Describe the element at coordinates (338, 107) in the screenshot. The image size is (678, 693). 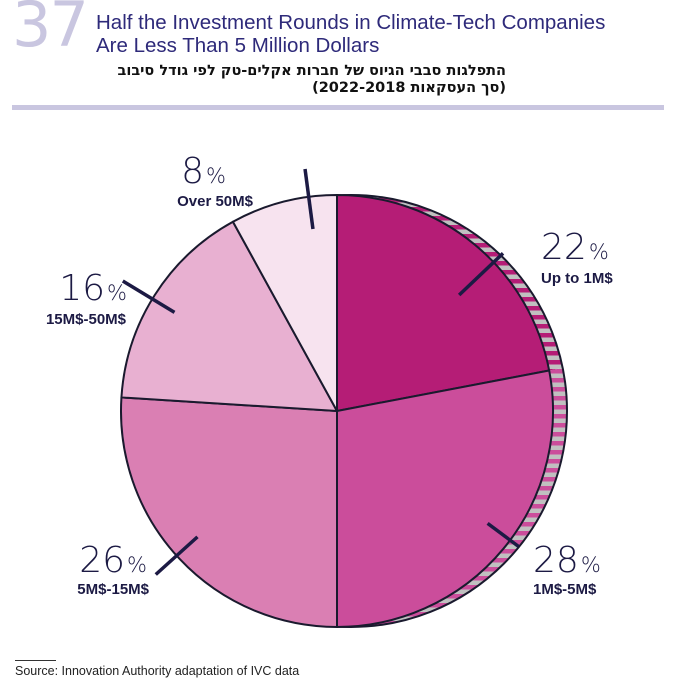
I see `header-divider` at that location.